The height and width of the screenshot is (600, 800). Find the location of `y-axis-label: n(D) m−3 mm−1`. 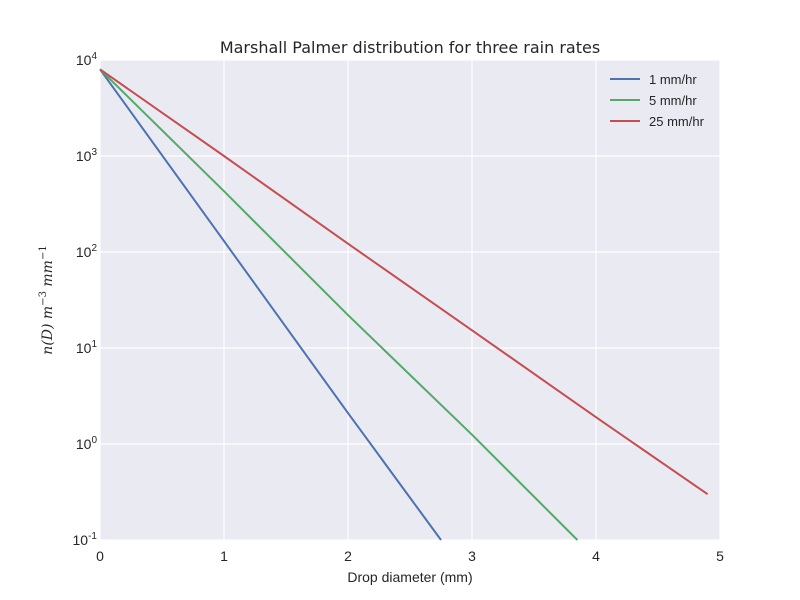

y-axis-label: n(D) m−3 mm−1 is located at coordinates (47, 299).